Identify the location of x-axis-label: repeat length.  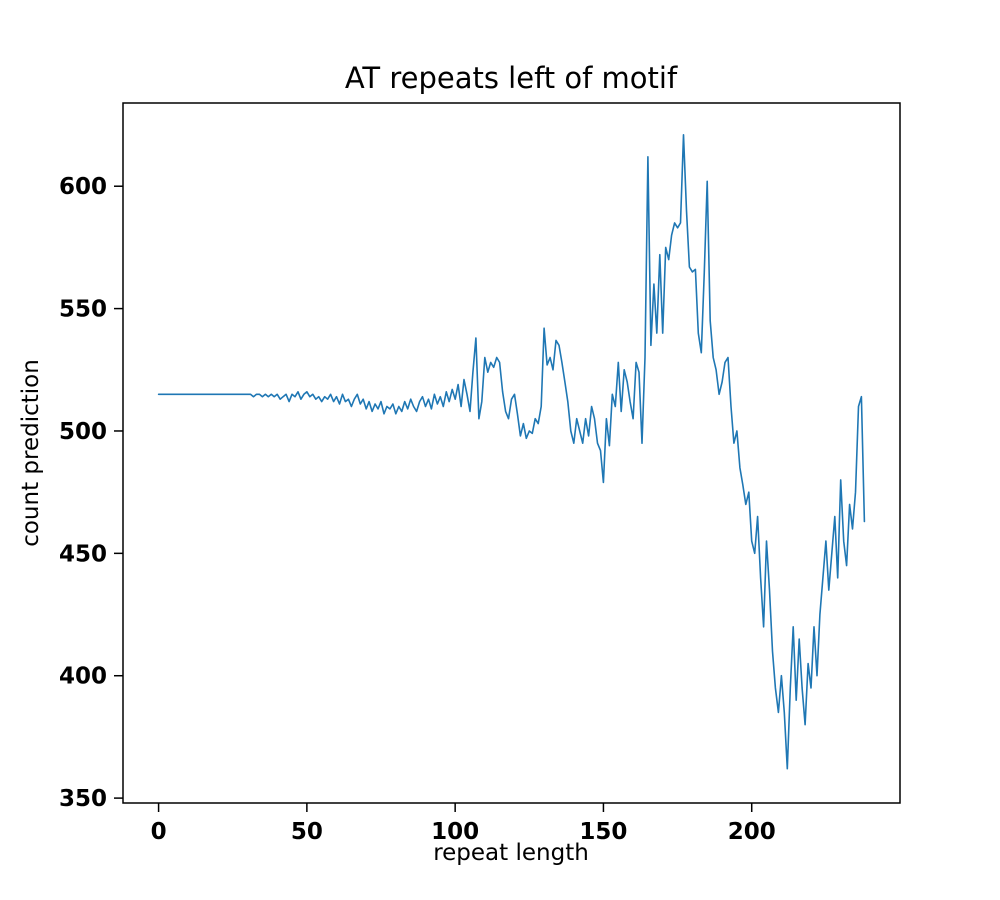
(511, 853).